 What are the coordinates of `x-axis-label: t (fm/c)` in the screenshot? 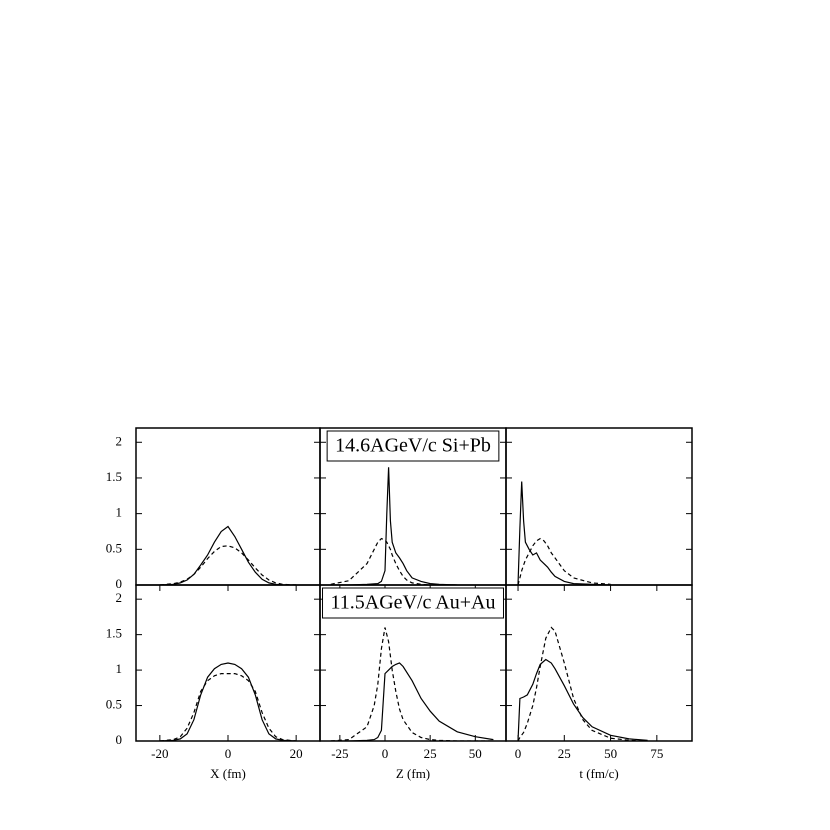 It's located at (598, 773).